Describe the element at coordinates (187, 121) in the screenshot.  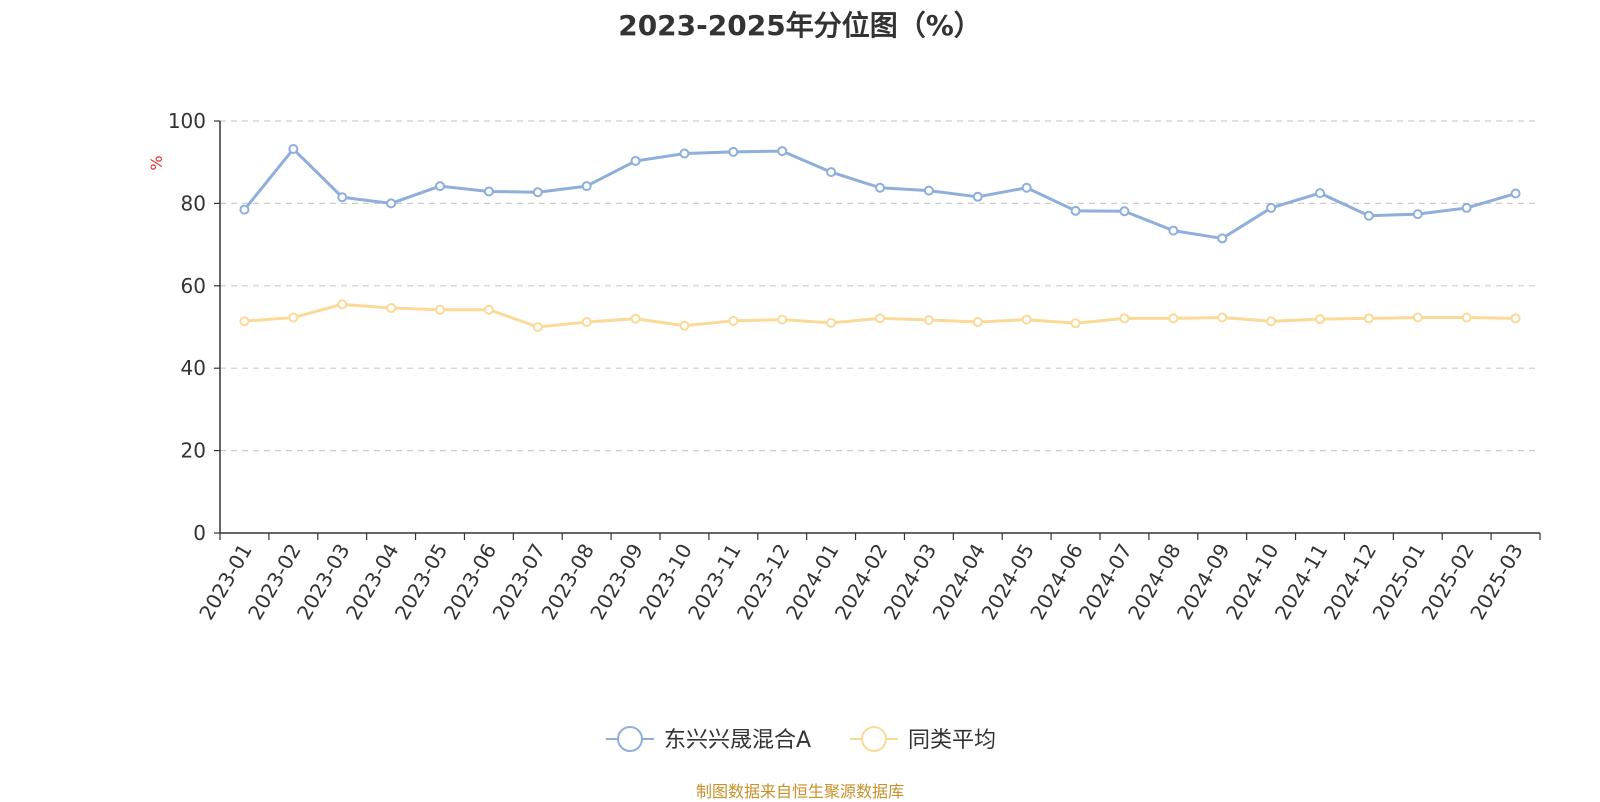
I see `y-tick-label: 100` at that location.